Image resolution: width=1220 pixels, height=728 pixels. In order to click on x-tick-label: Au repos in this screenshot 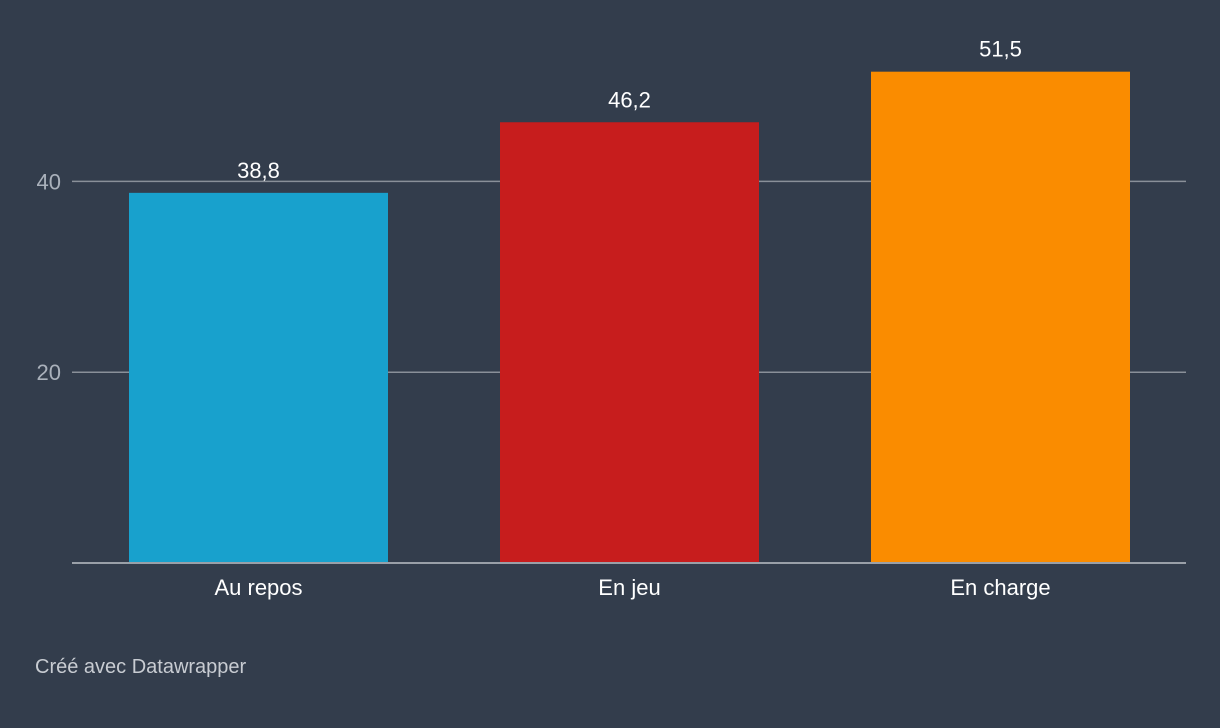, I will do `click(258, 587)`.